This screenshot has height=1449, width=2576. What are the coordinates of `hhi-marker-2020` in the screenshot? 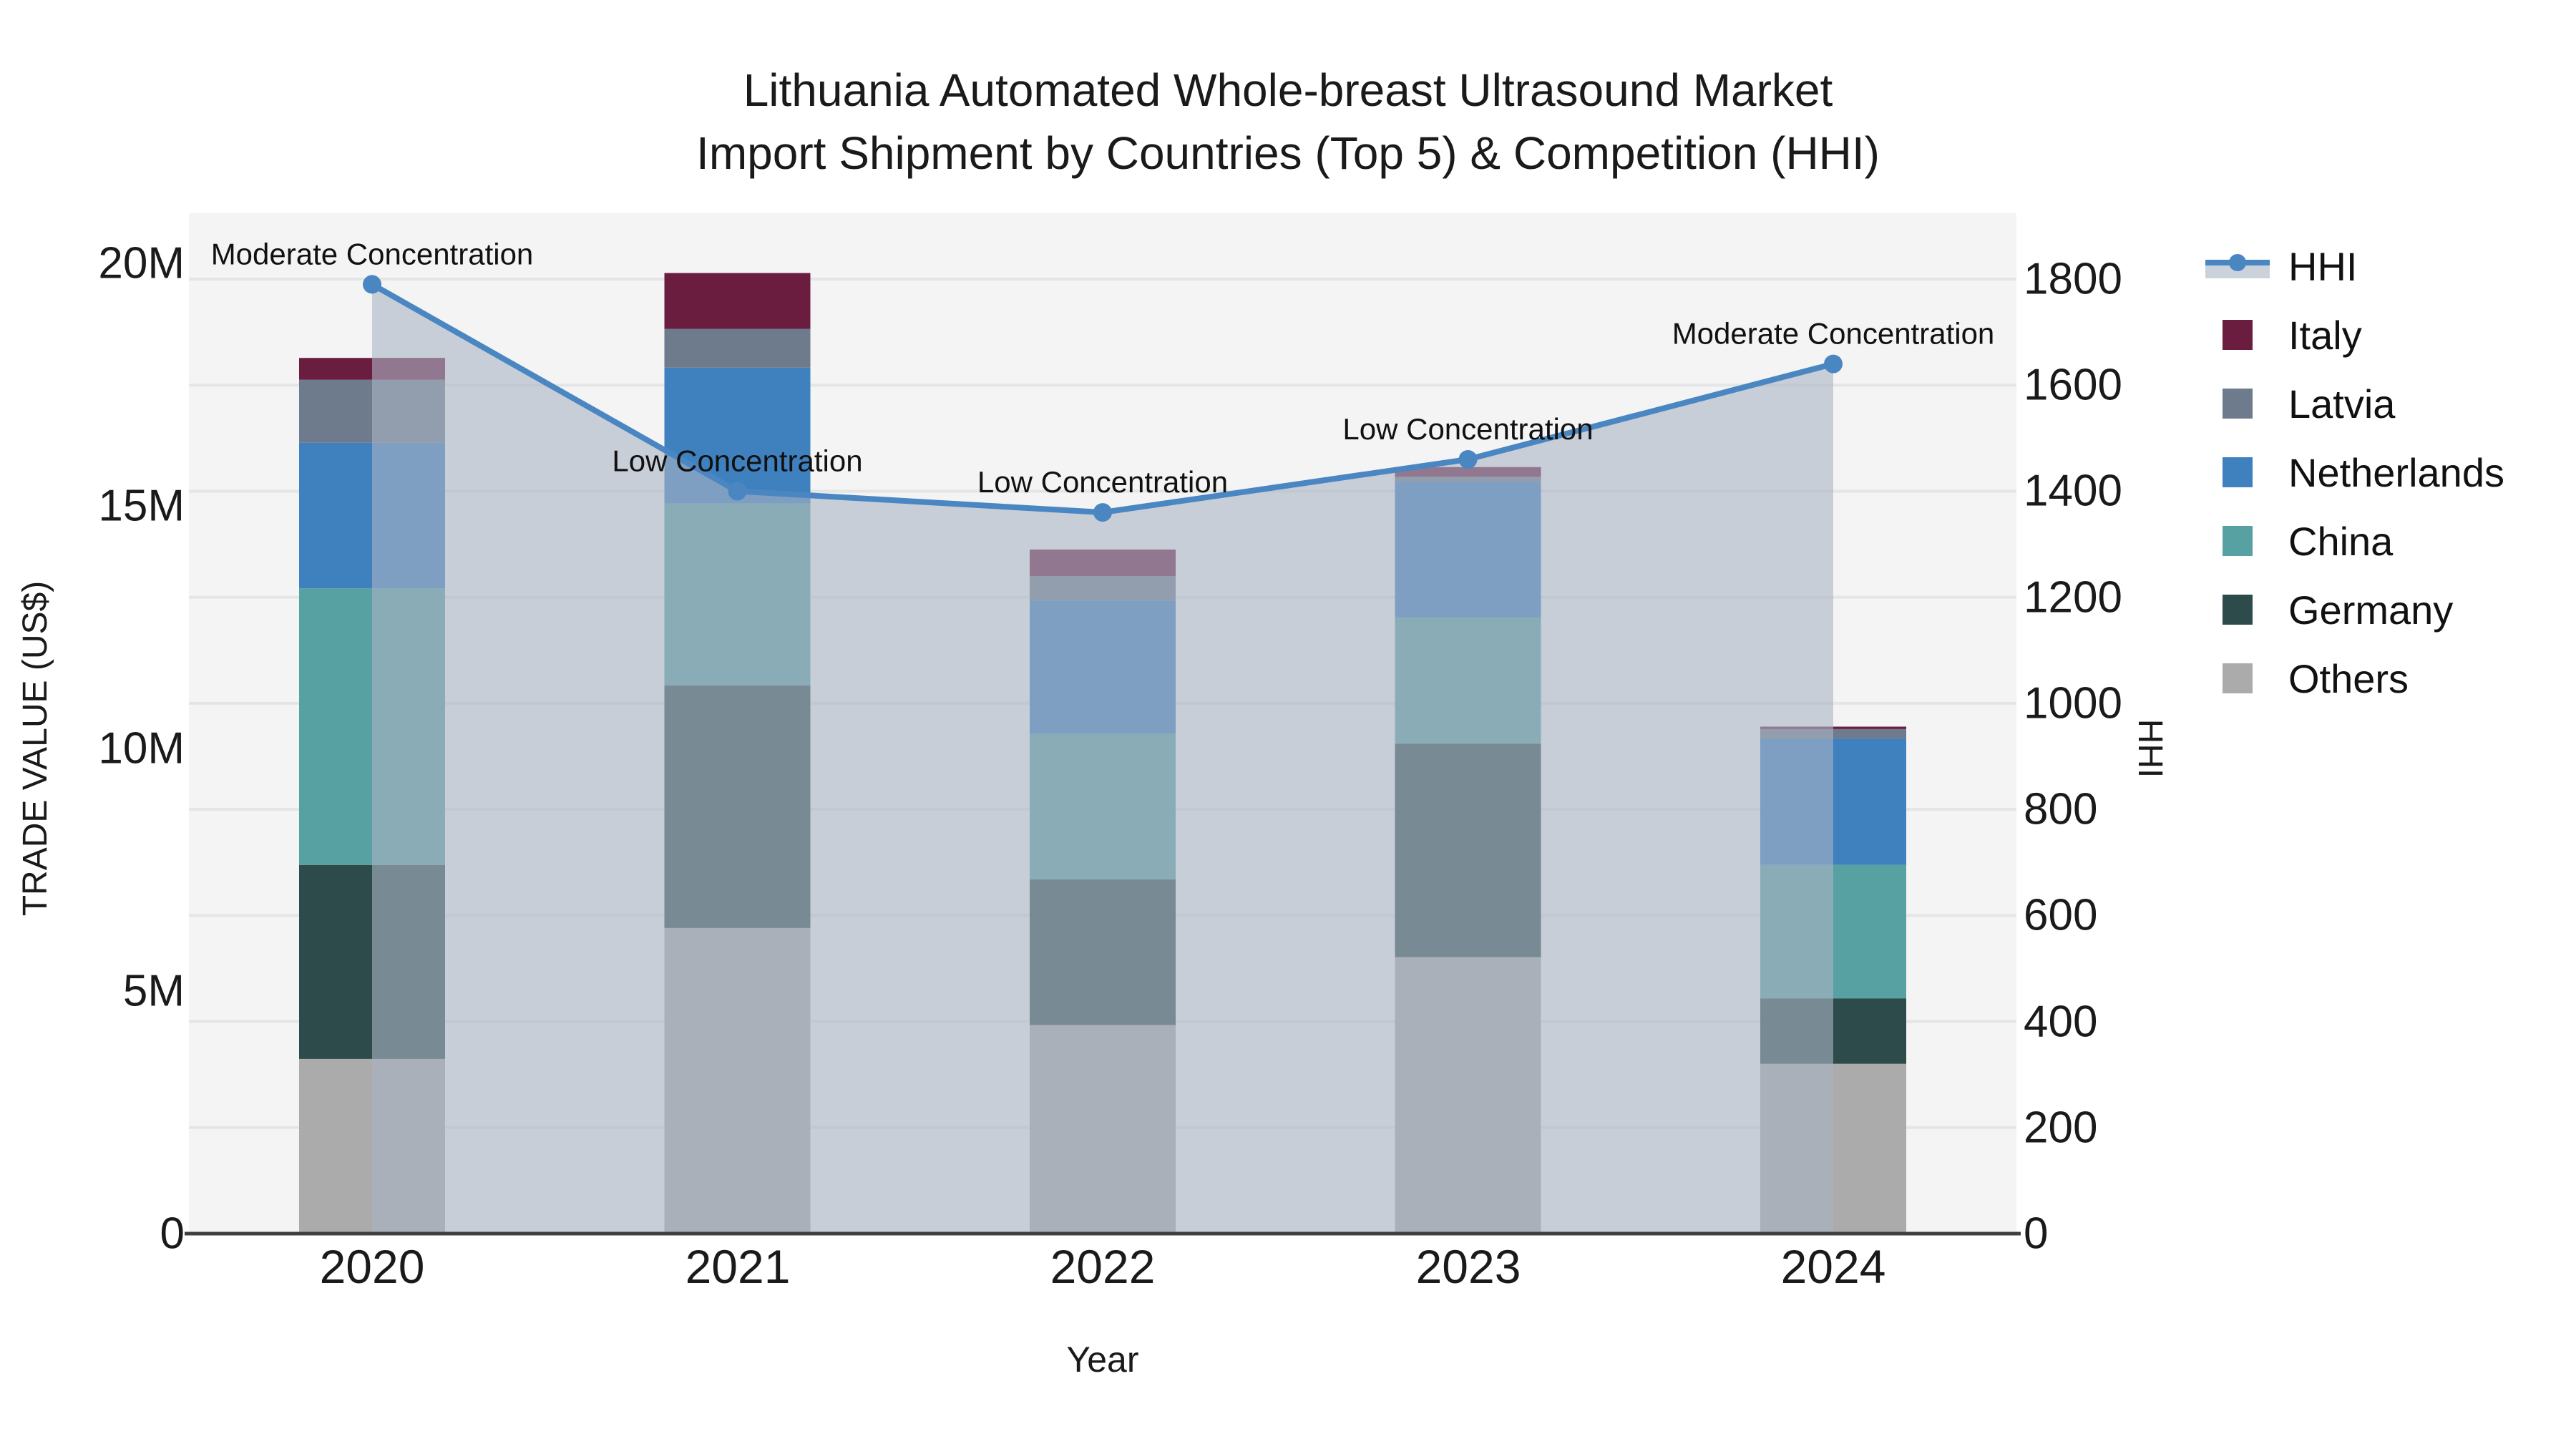 It's located at (372, 284).